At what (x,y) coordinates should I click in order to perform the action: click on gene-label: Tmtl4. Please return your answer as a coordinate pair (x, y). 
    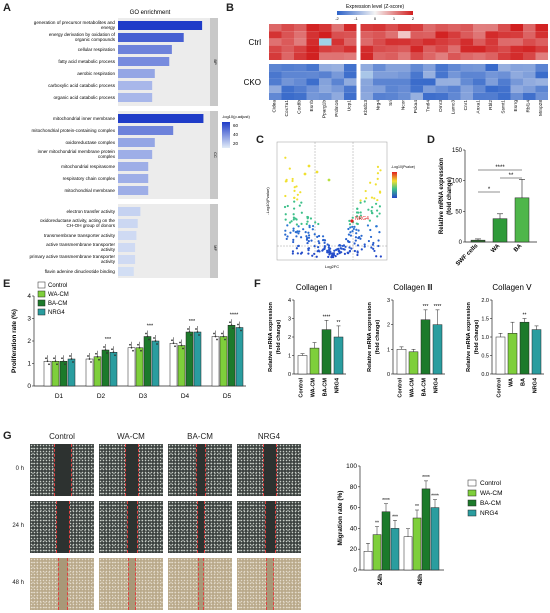
    Looking at the image, I should click on (428, 106).